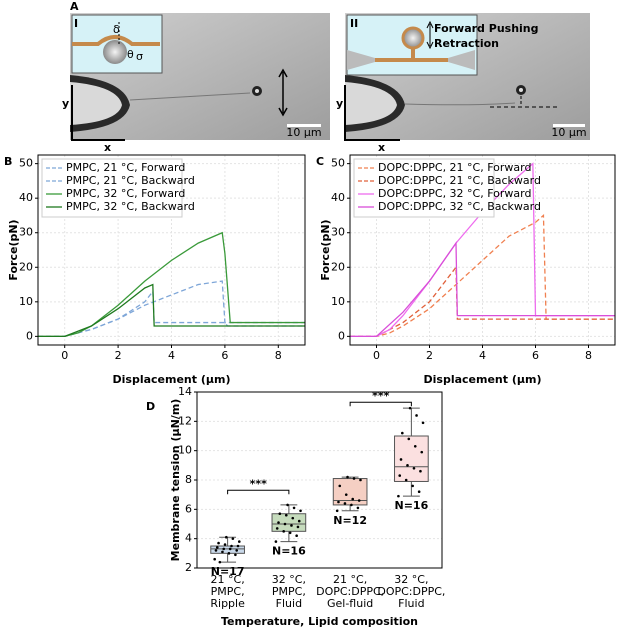 This screenshot has width=620, height=632. I want to click on y-tick-label: 50, so click(338, 163).